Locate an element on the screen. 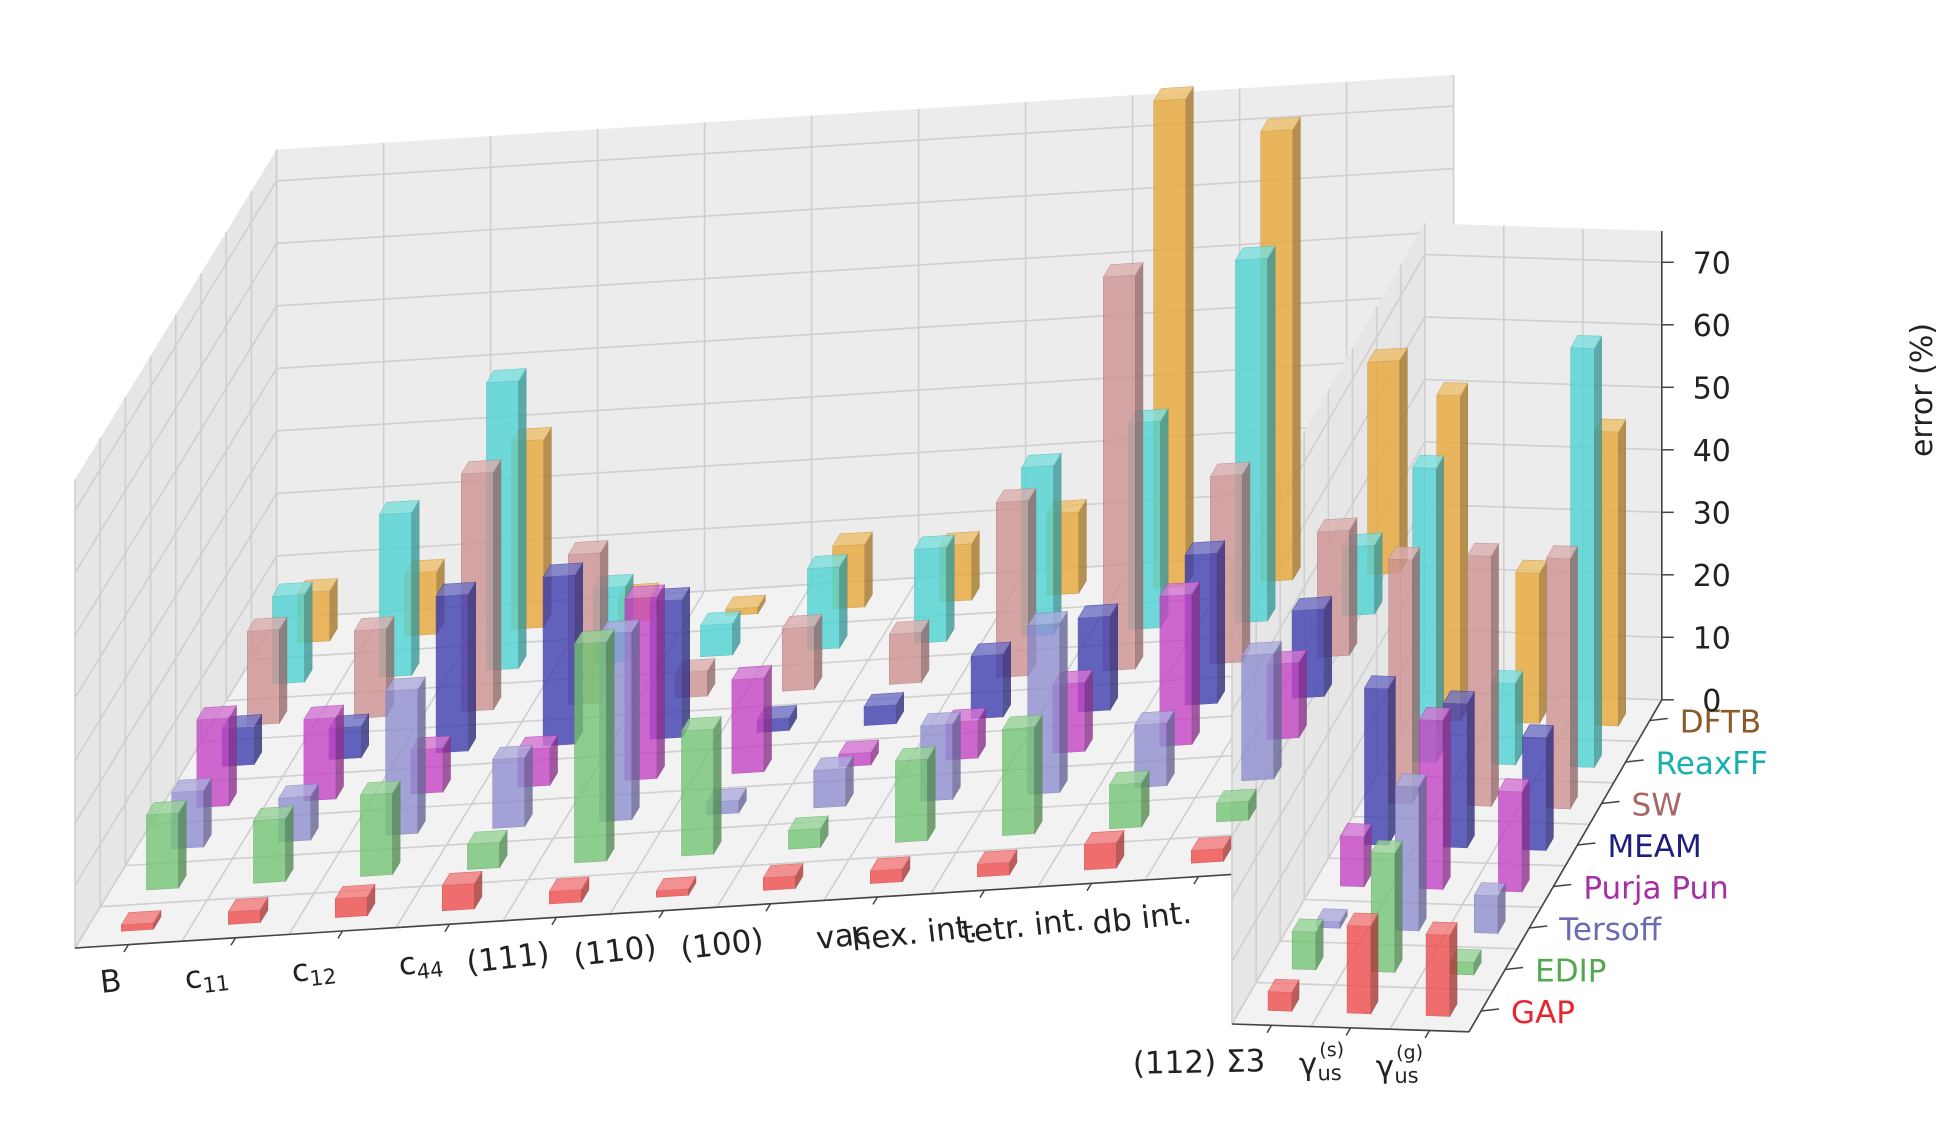  z-tick-label-50: 50 is located at coordinates (1712, 388).